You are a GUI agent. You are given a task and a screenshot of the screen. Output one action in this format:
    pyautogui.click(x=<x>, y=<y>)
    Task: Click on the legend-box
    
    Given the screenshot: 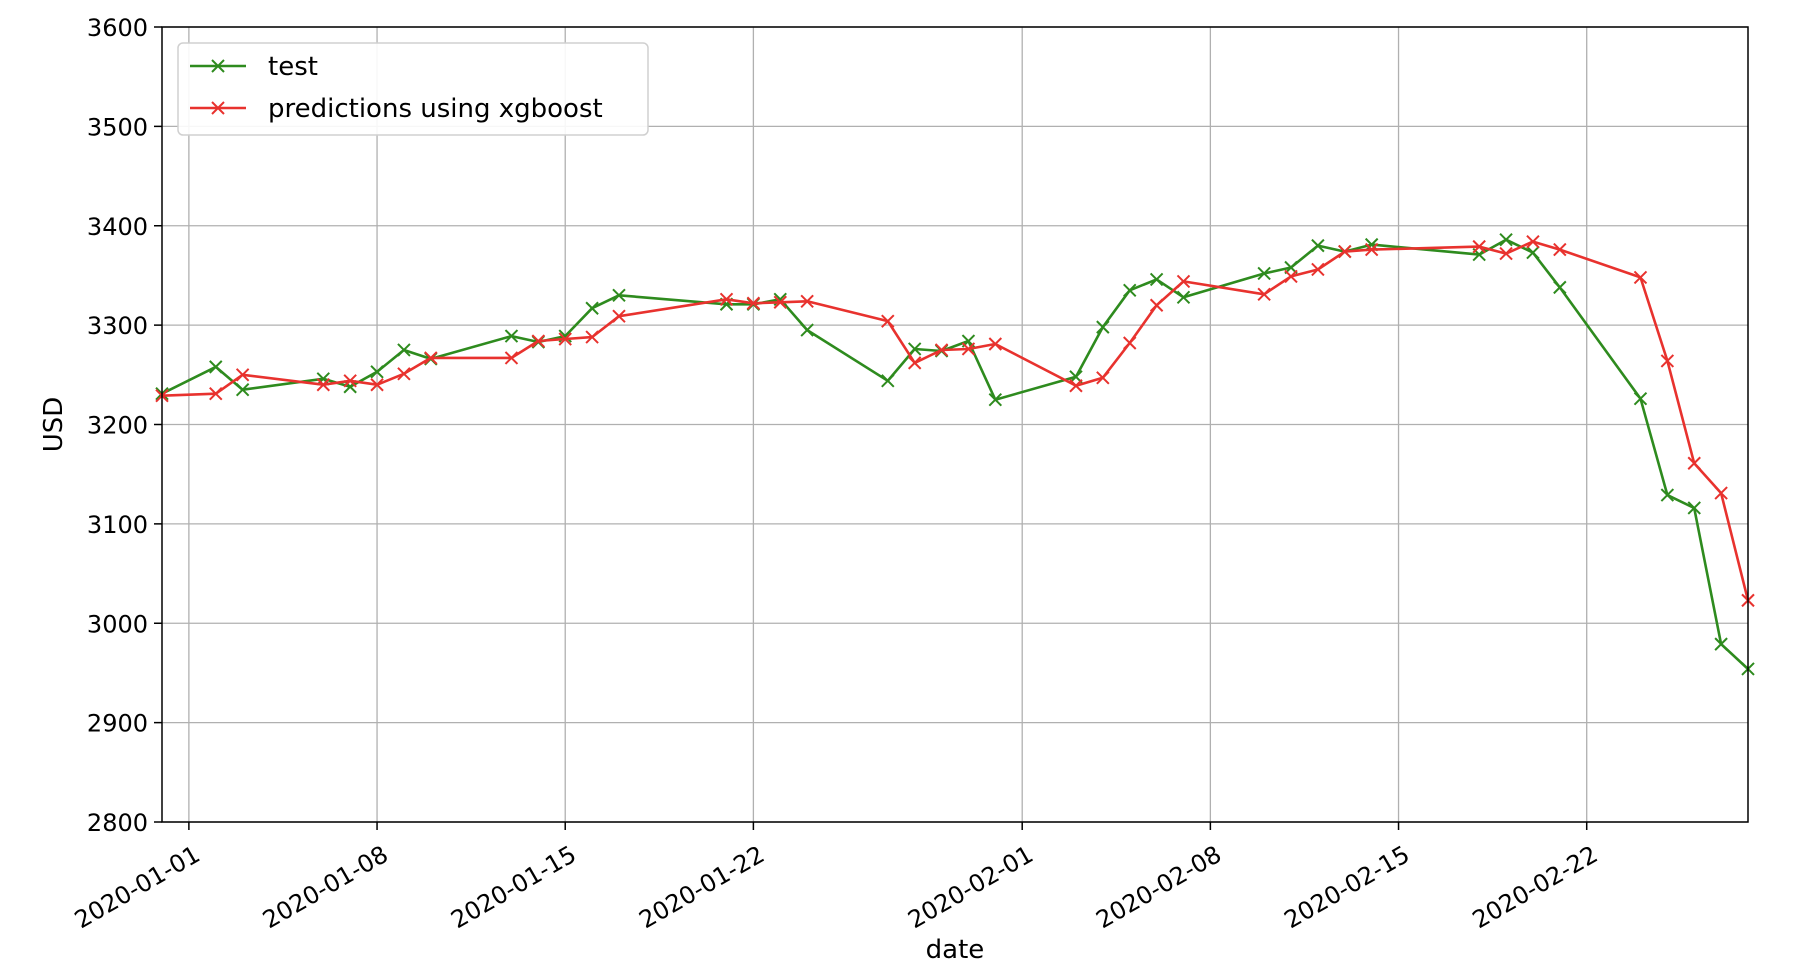 What is the action you would take?
    pyautogui.click(x=413, y=89)
    